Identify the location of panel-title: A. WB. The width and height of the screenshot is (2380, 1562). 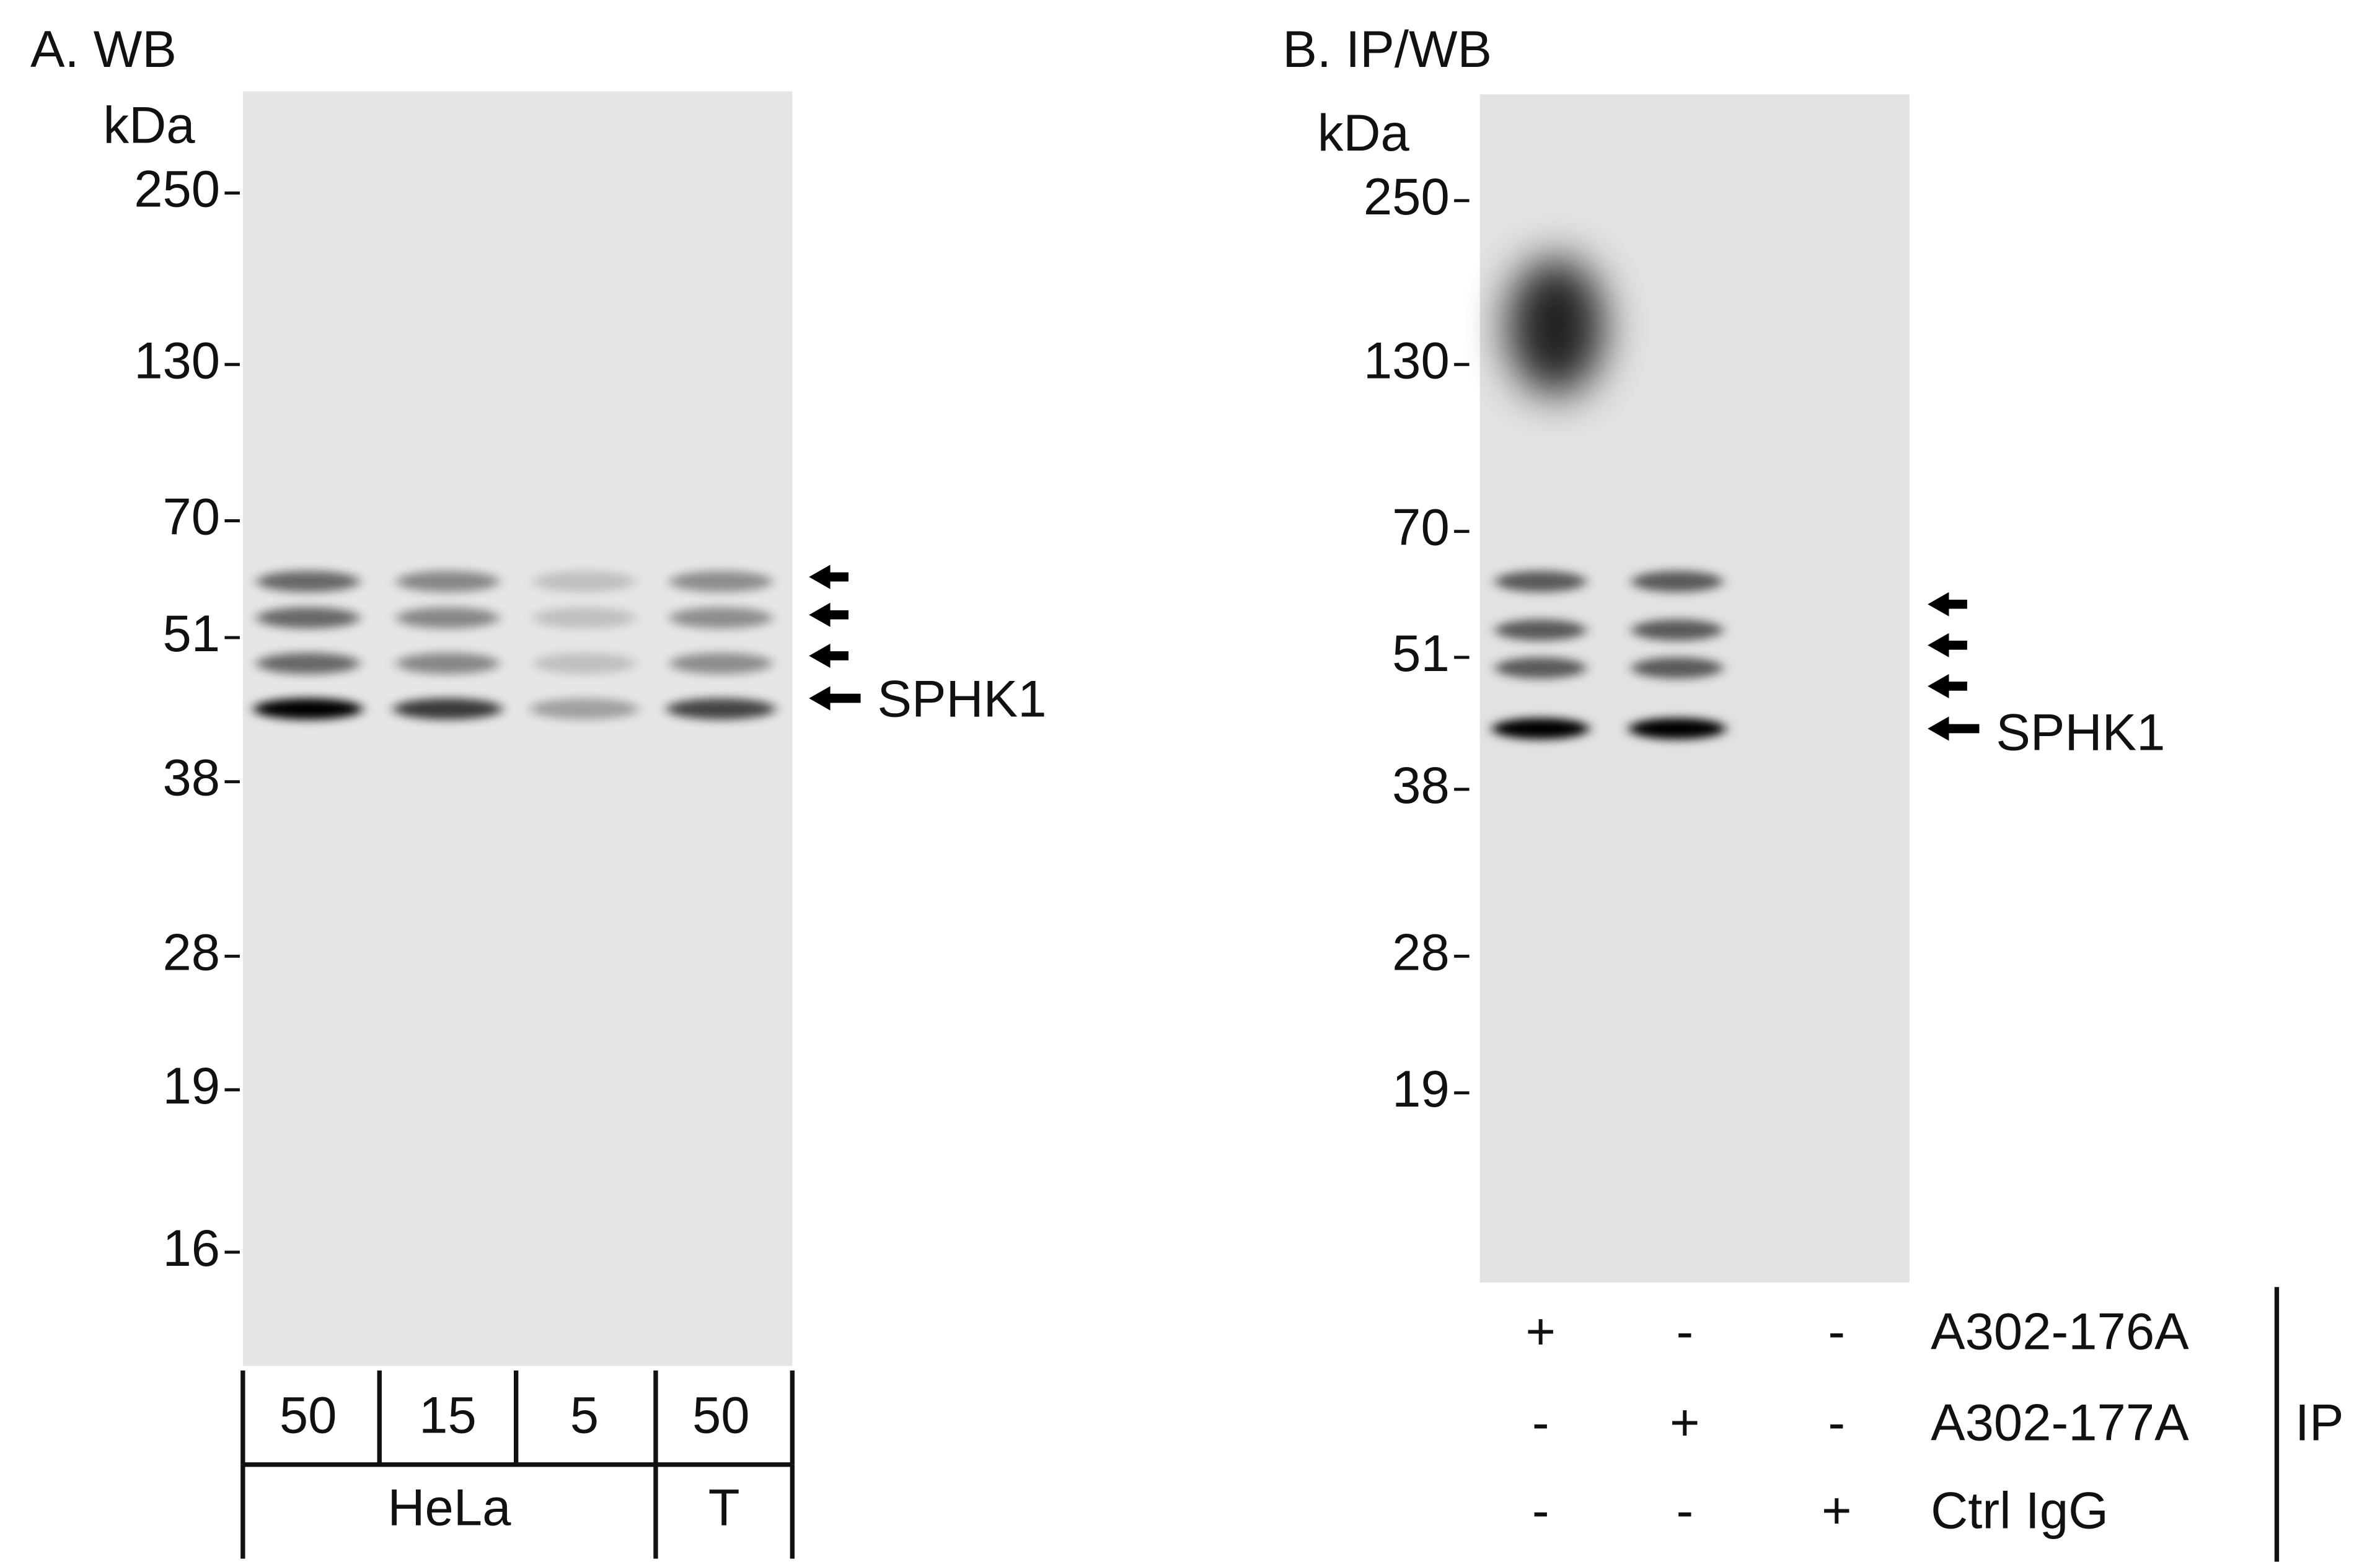
(103, 49).